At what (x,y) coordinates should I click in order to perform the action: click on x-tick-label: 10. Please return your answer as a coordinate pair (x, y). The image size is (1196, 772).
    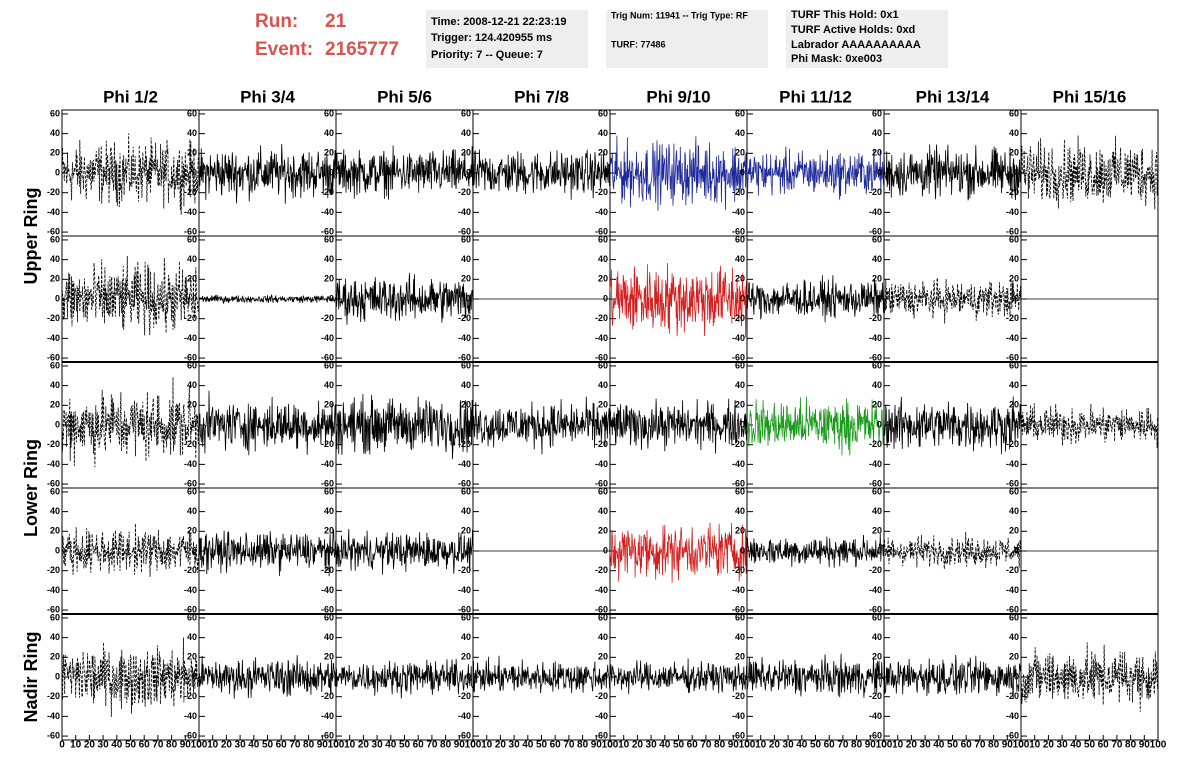
    Looking at the image, I should click on (1035, 745).